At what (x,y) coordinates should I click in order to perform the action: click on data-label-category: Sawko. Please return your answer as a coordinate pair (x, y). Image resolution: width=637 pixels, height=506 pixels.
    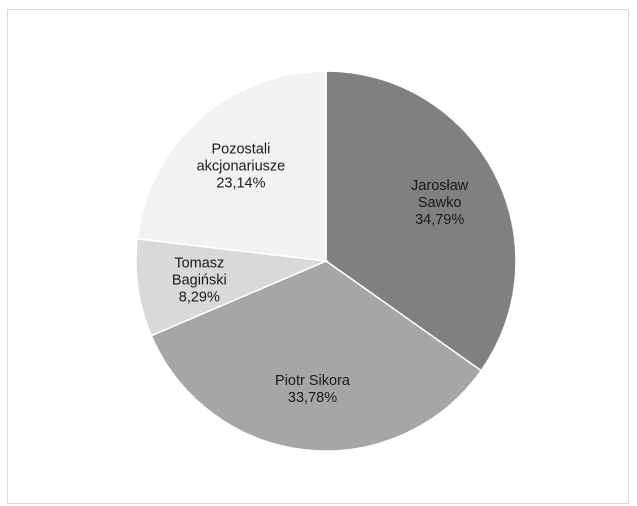
    Looking at the image, I should click on (440, 203).